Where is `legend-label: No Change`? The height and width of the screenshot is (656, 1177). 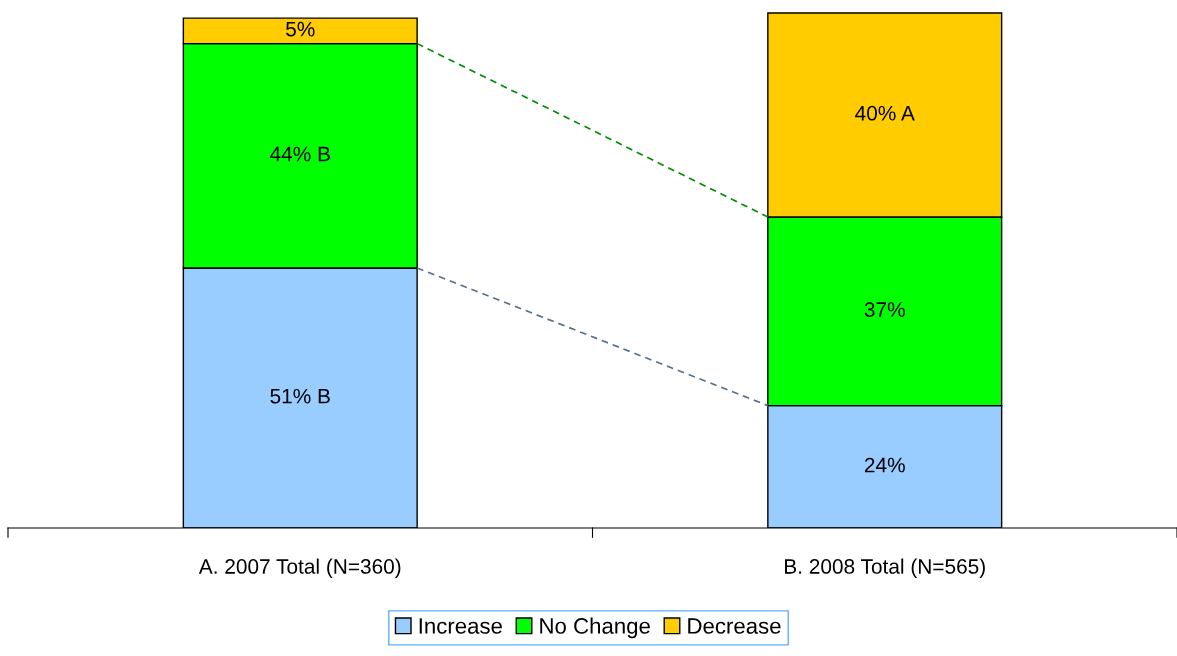 legend-label: No Change is located at coordinates (595, 628).